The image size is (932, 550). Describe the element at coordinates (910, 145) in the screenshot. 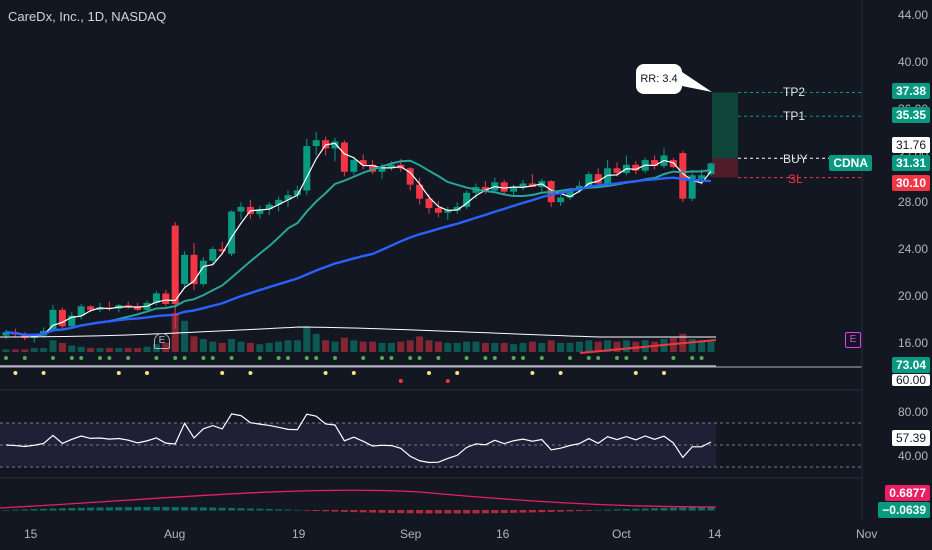

I see `entry-price-tag: 31.76` at that location.